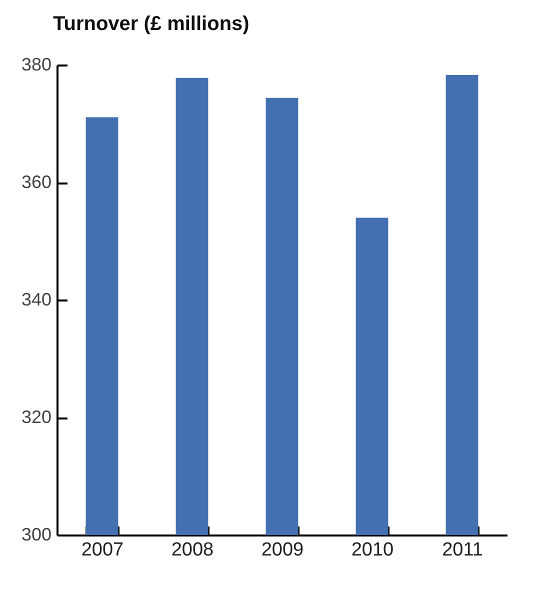  I want to click on chart-title: Turnover (£ millions), so click(151, 24).